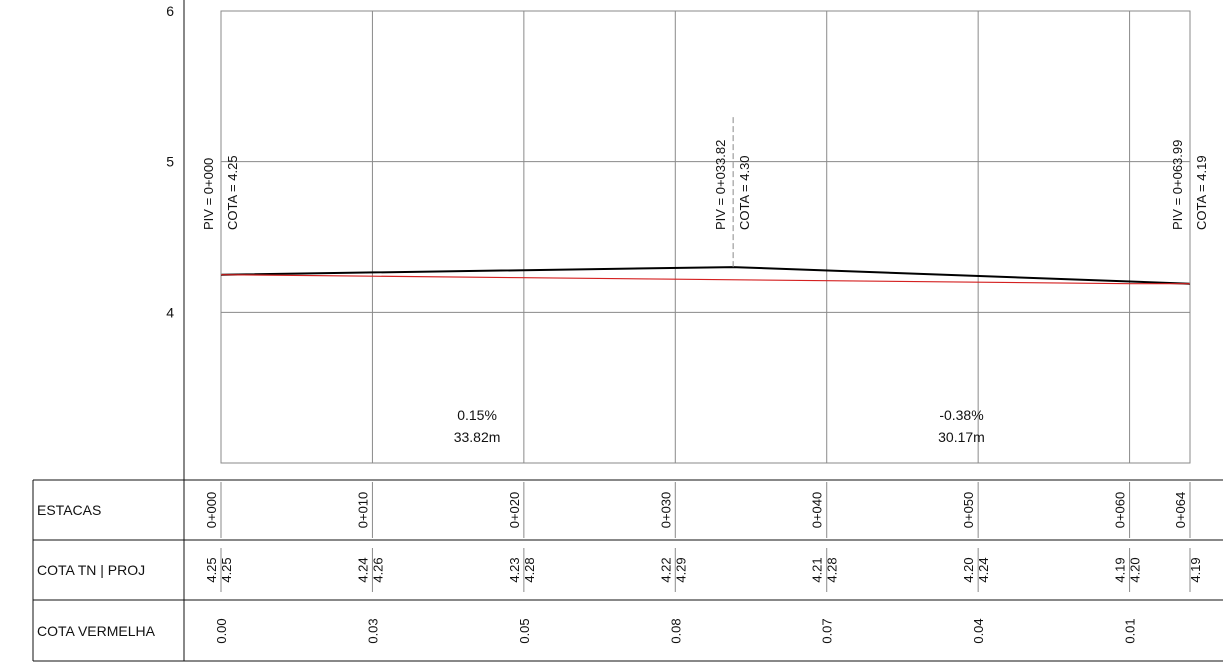 Image resolution: width=1223 pixels, height=668 pixels. Describe the element at coordinates (208, 194) in the screenshot. I see `piv-station-label: PIV = 0+000` at that location.